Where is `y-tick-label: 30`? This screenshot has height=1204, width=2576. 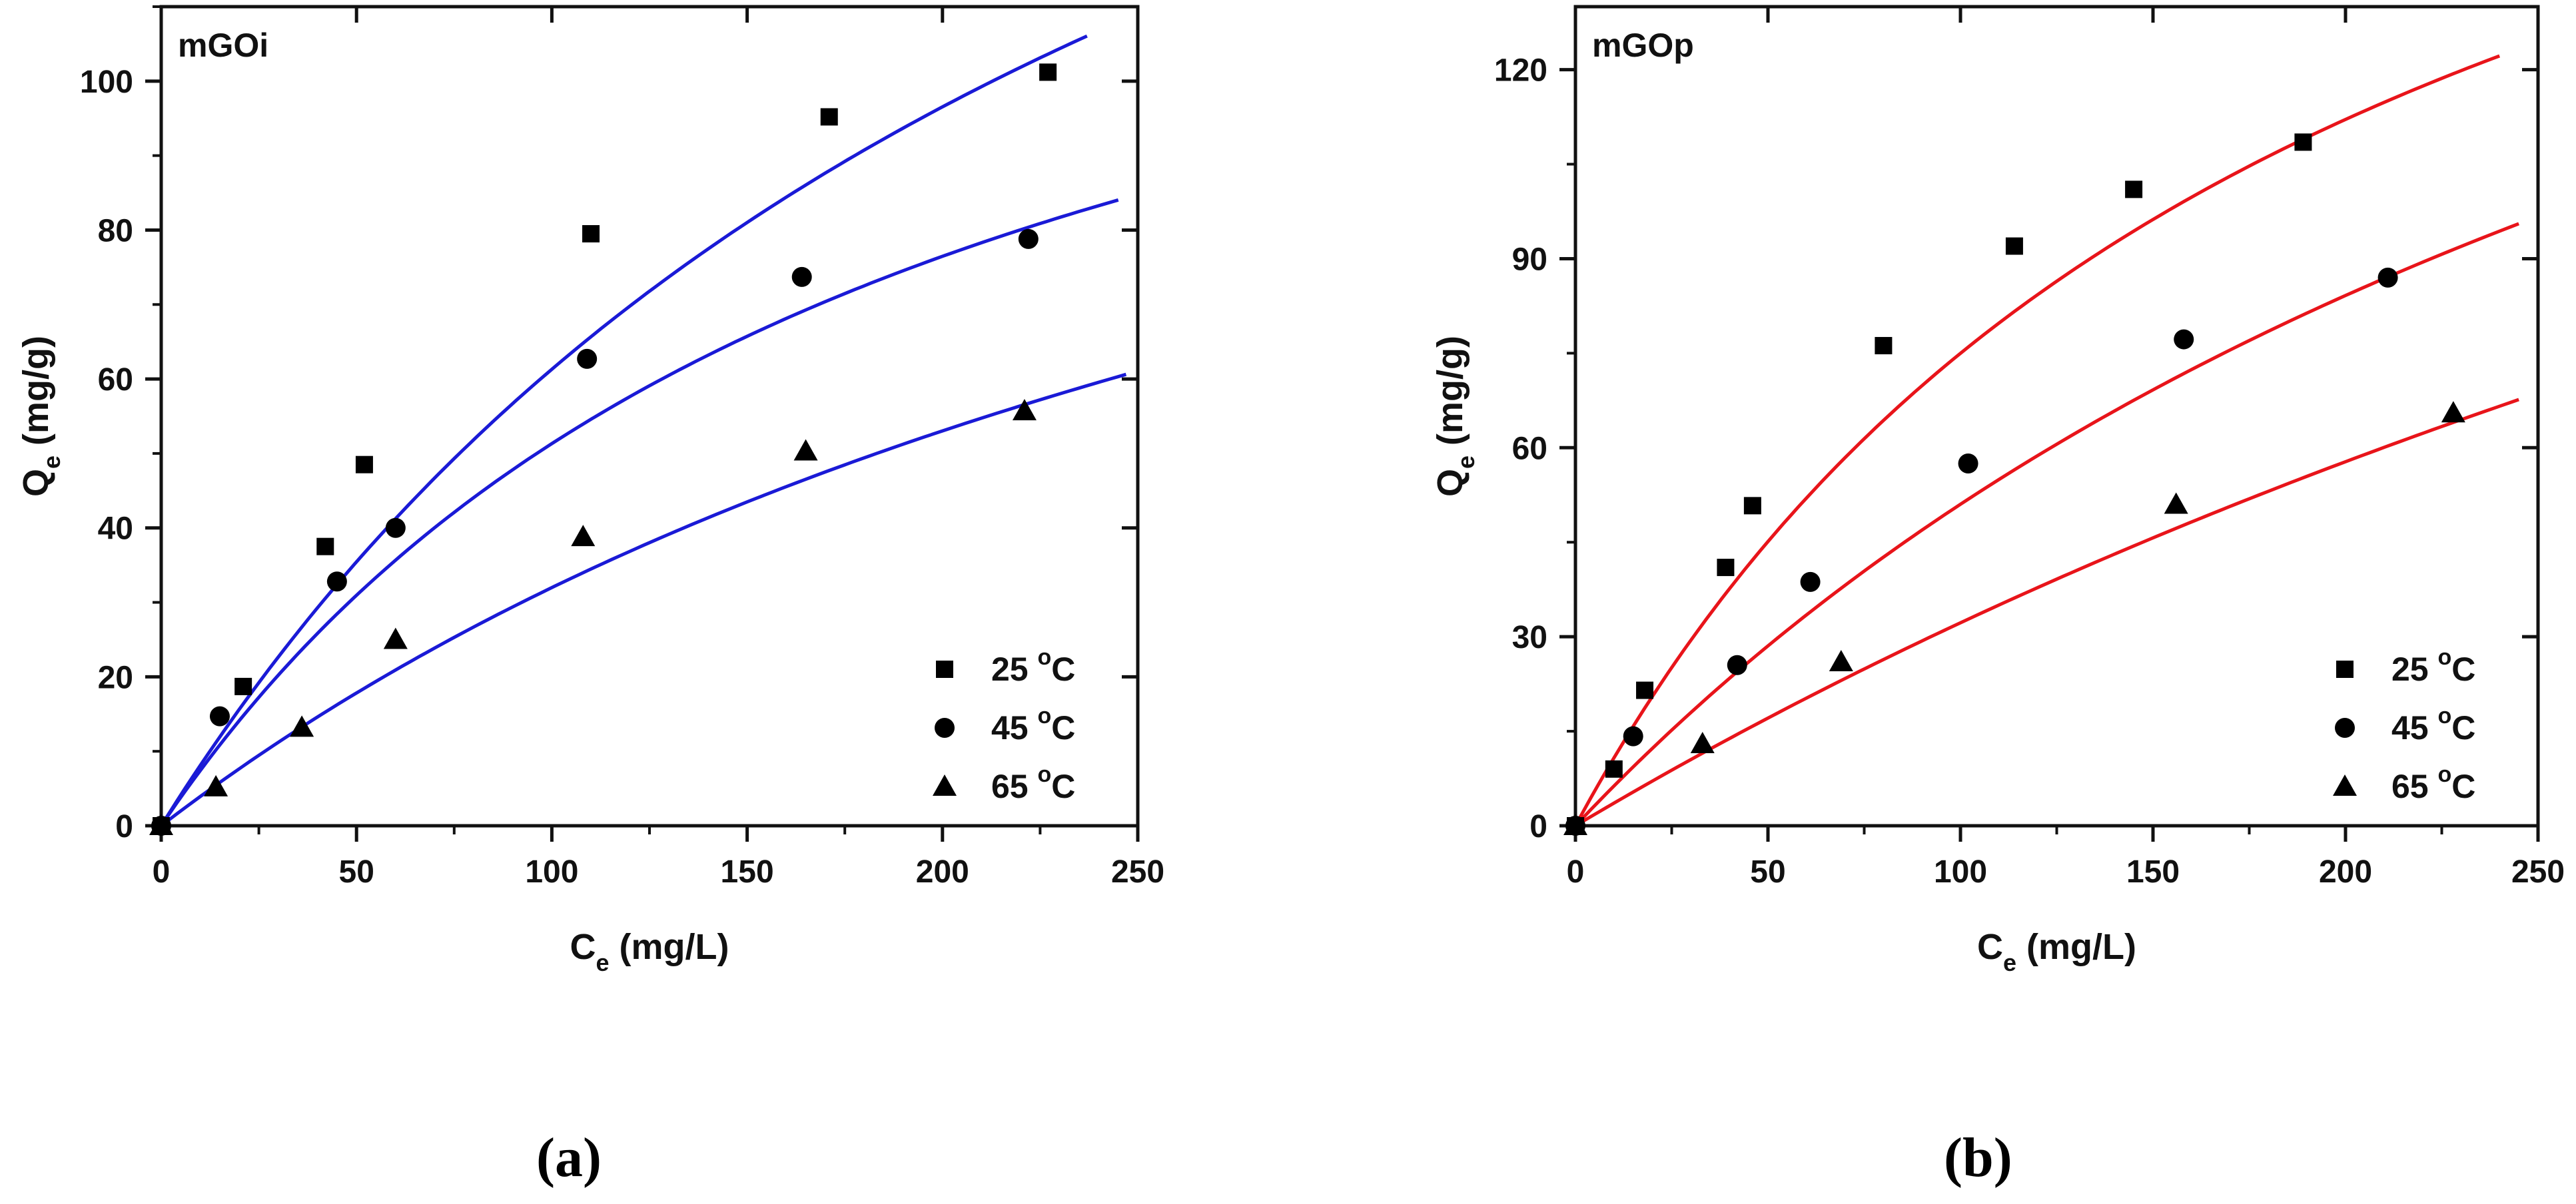
y-tick-label: 30 is located at coordinates (1529, 637).